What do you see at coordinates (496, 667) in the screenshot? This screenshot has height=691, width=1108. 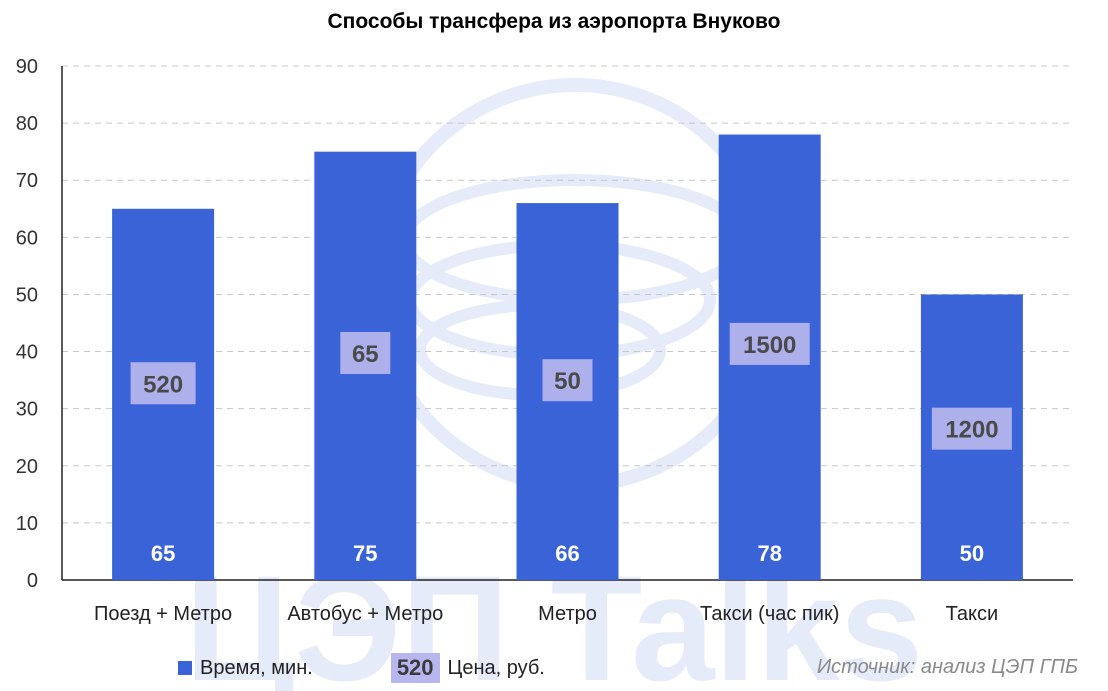 I see `legend-label-price: Цена, руб.` at bounding box center [496, 667].